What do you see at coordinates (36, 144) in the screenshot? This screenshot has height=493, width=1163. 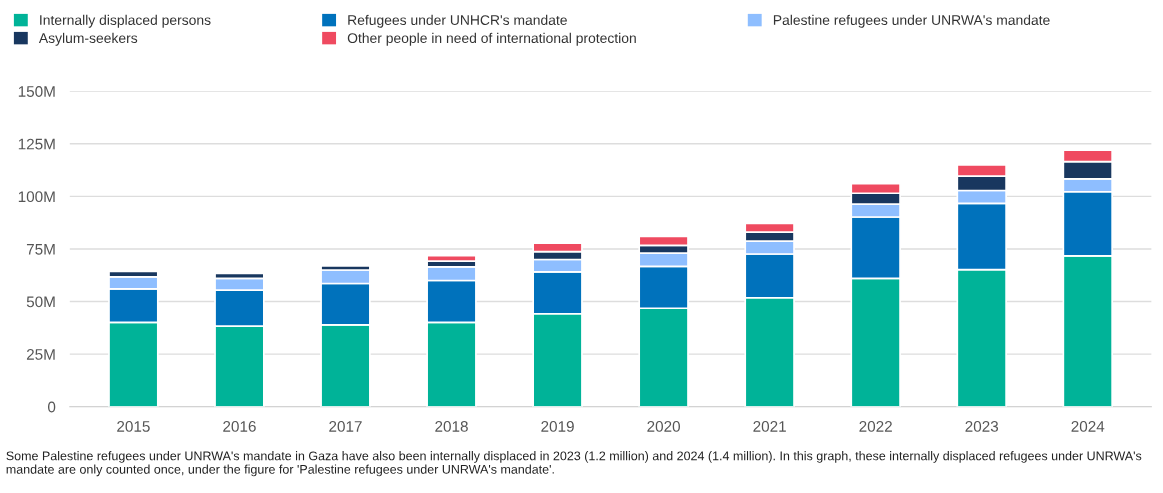 I see `y-tick-label: 125M` at bounding box center [36, 144].